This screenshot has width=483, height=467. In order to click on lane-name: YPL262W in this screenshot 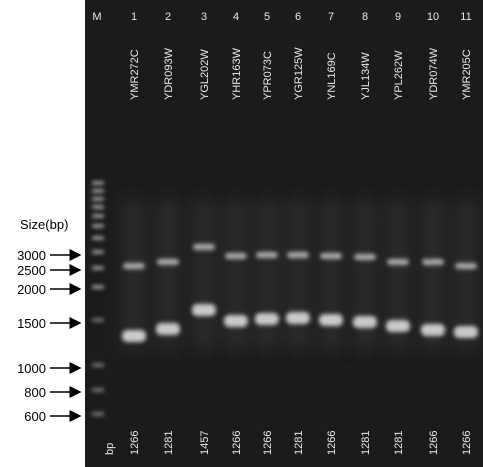, I will do `click(399, 75)`.